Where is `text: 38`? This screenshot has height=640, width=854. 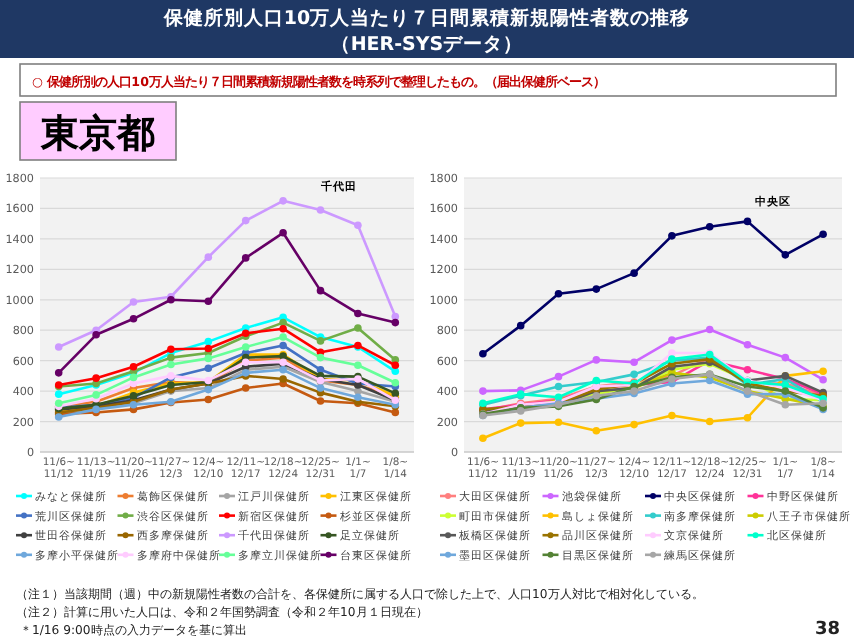 text: 38 is located at coordinates (827, 630).